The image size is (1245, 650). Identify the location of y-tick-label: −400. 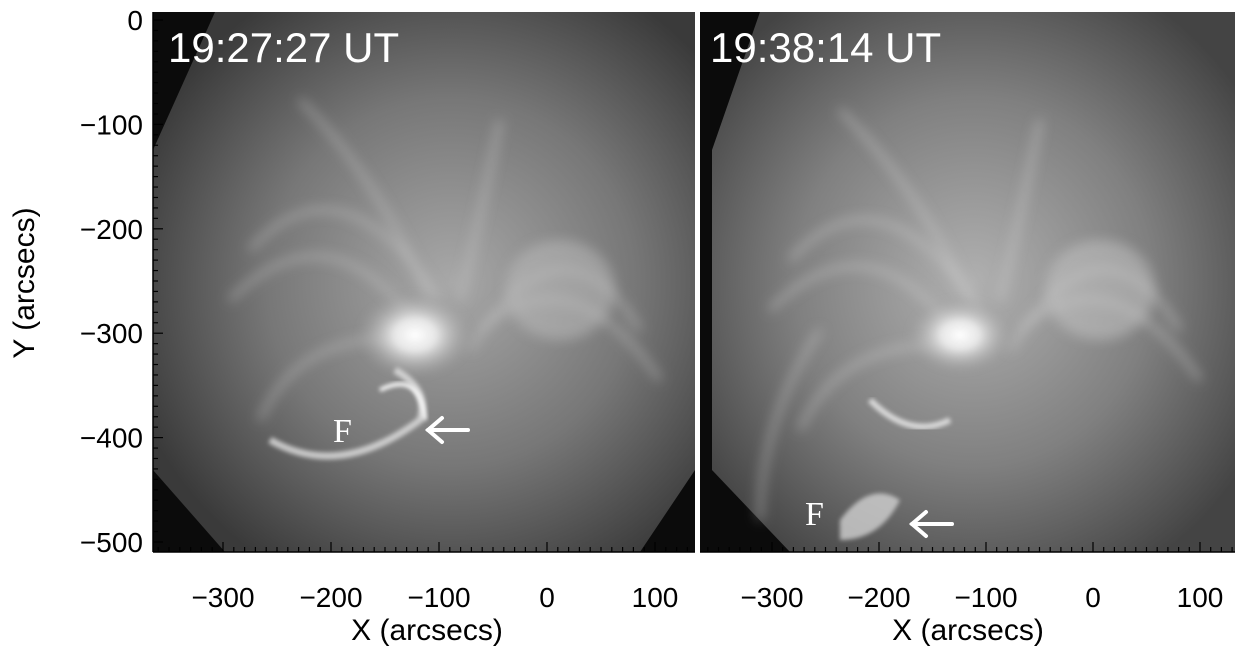
(111, 438).